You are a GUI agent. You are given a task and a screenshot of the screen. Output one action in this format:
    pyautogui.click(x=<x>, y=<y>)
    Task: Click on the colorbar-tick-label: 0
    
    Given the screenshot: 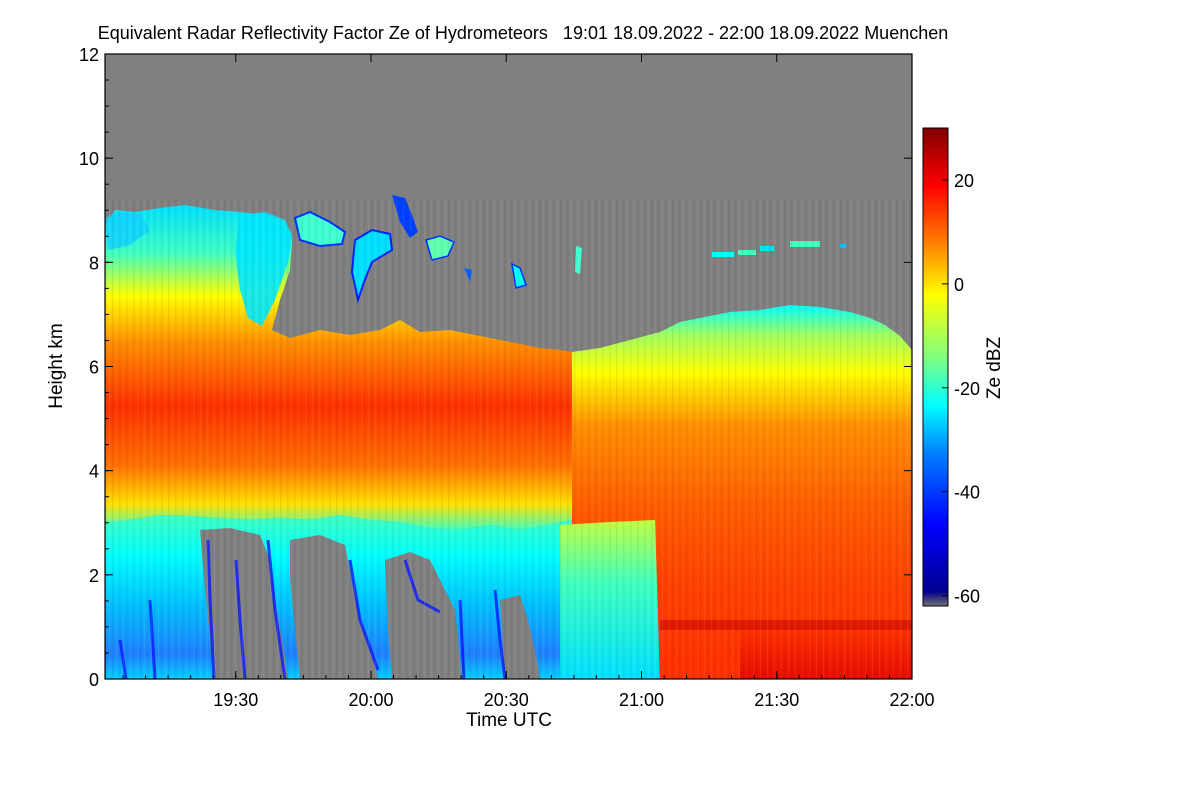 What is the action you would take?
    pyautogui.click(x=959, y=285)
    